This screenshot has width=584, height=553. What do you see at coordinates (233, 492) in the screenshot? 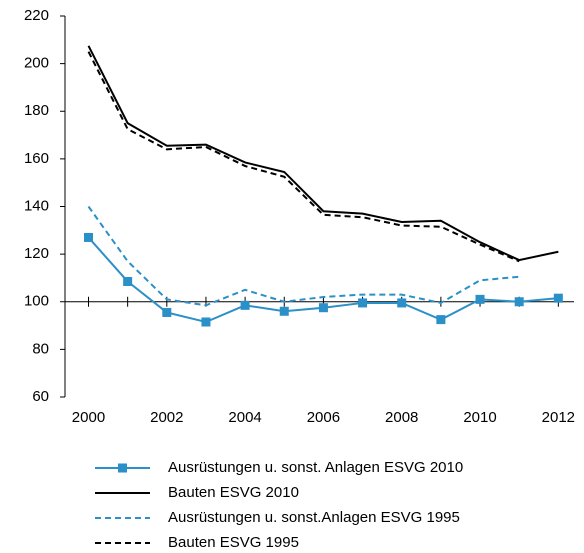
I see `legend-label: Bauten ESVG 2010` at bounding box center [233, 492].